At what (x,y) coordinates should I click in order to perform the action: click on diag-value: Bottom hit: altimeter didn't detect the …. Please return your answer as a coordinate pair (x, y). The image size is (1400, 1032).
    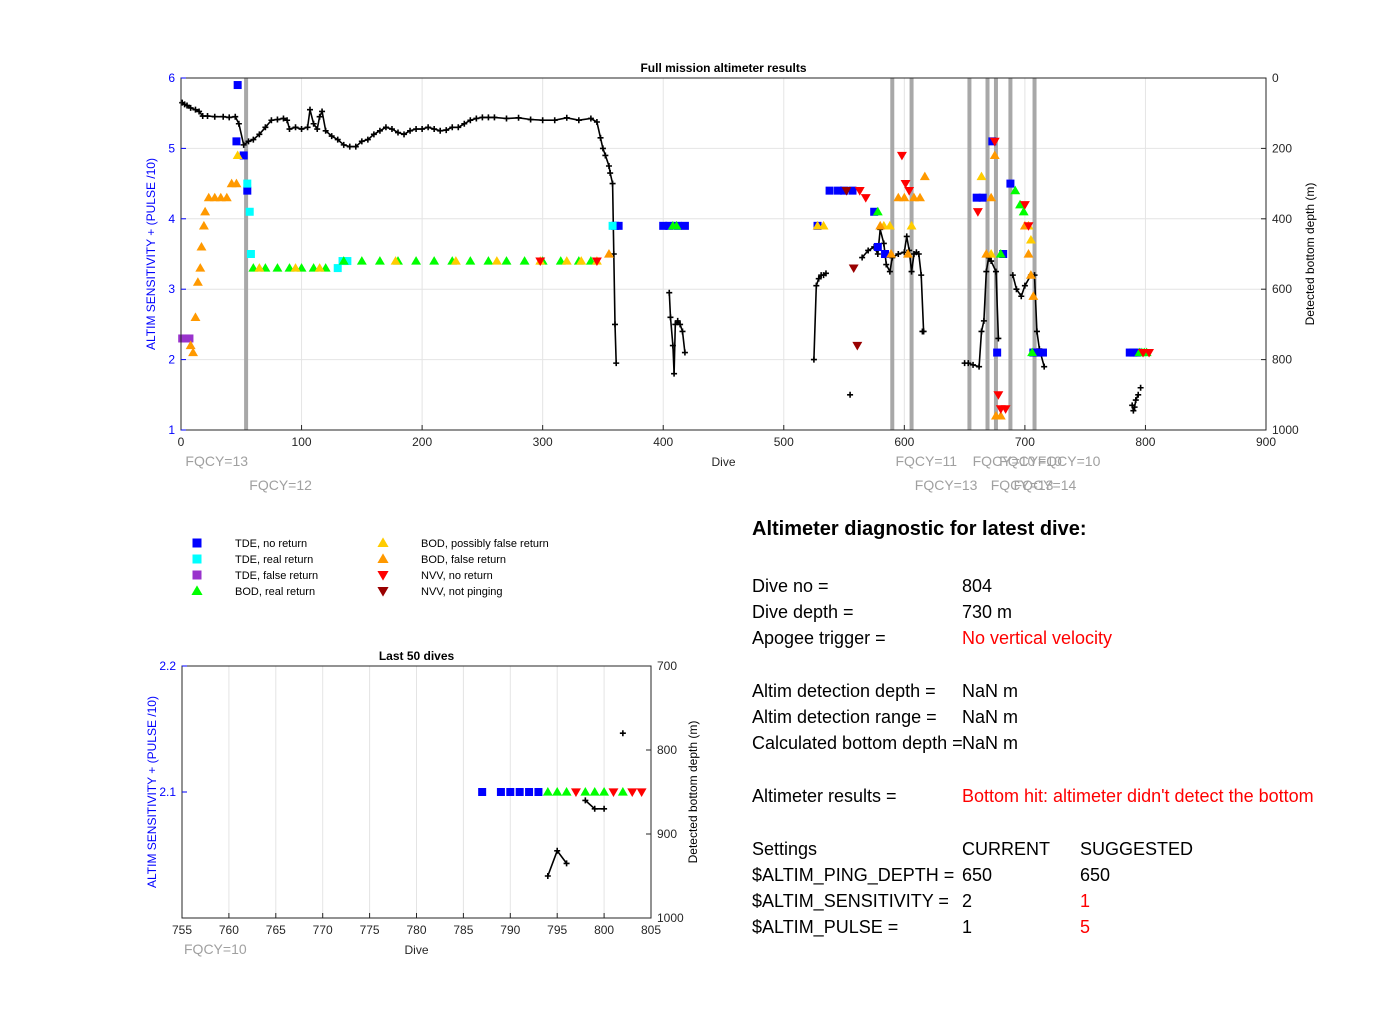
    Looking at the image, I should click on (1138, 796).